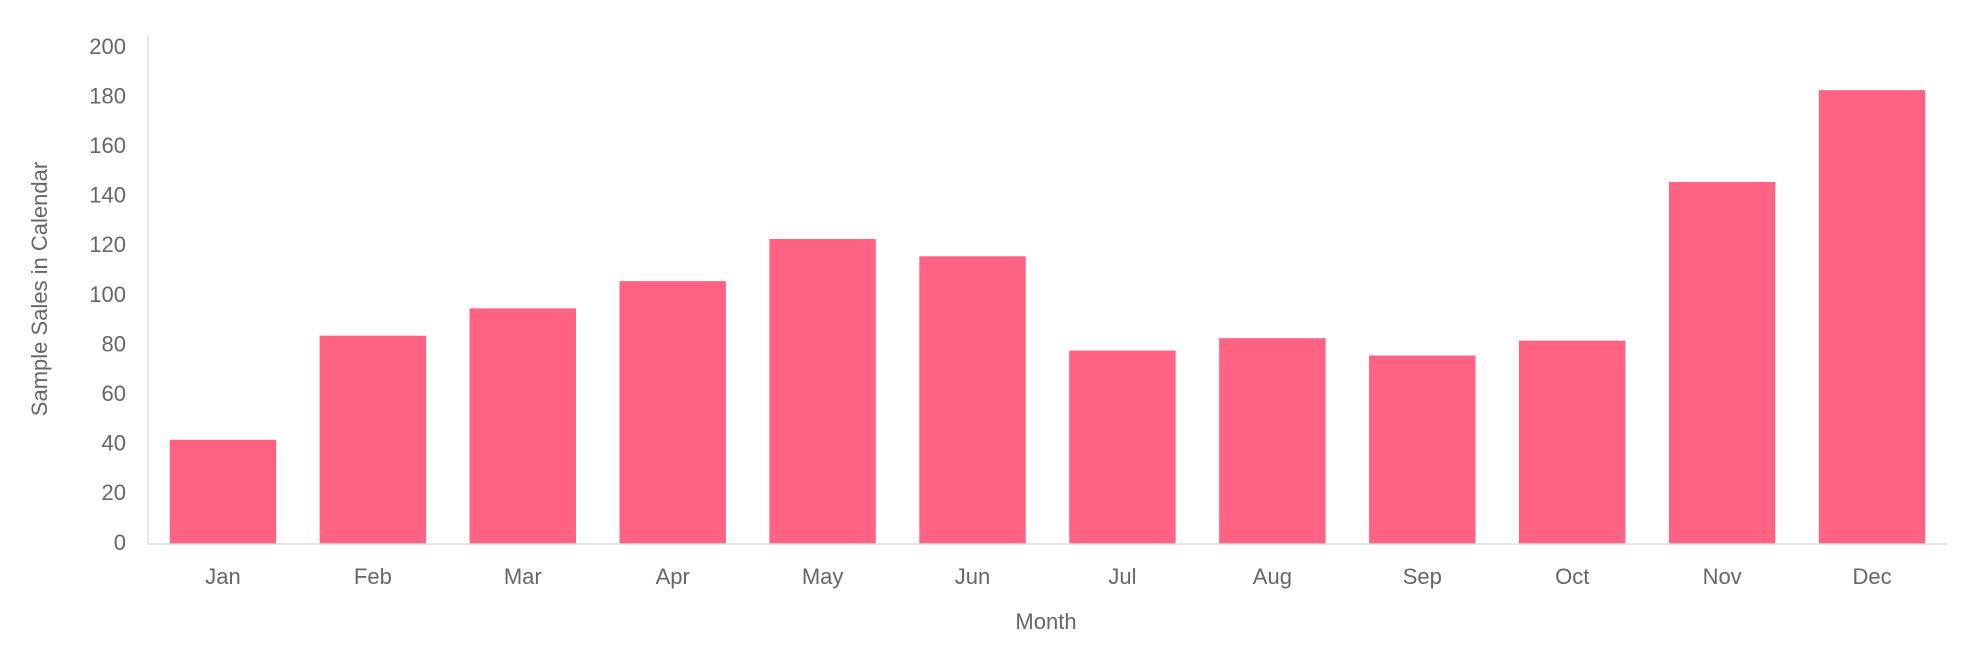  Describe the element at coordinates (673, 576) in the screenshot. I see `x-tick-label: Apr` at that location.